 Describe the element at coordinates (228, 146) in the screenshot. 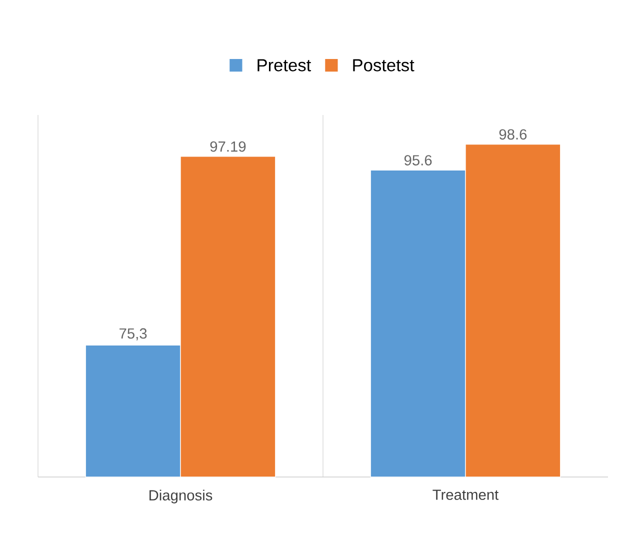

I see `data-label: 97.19` at that location.